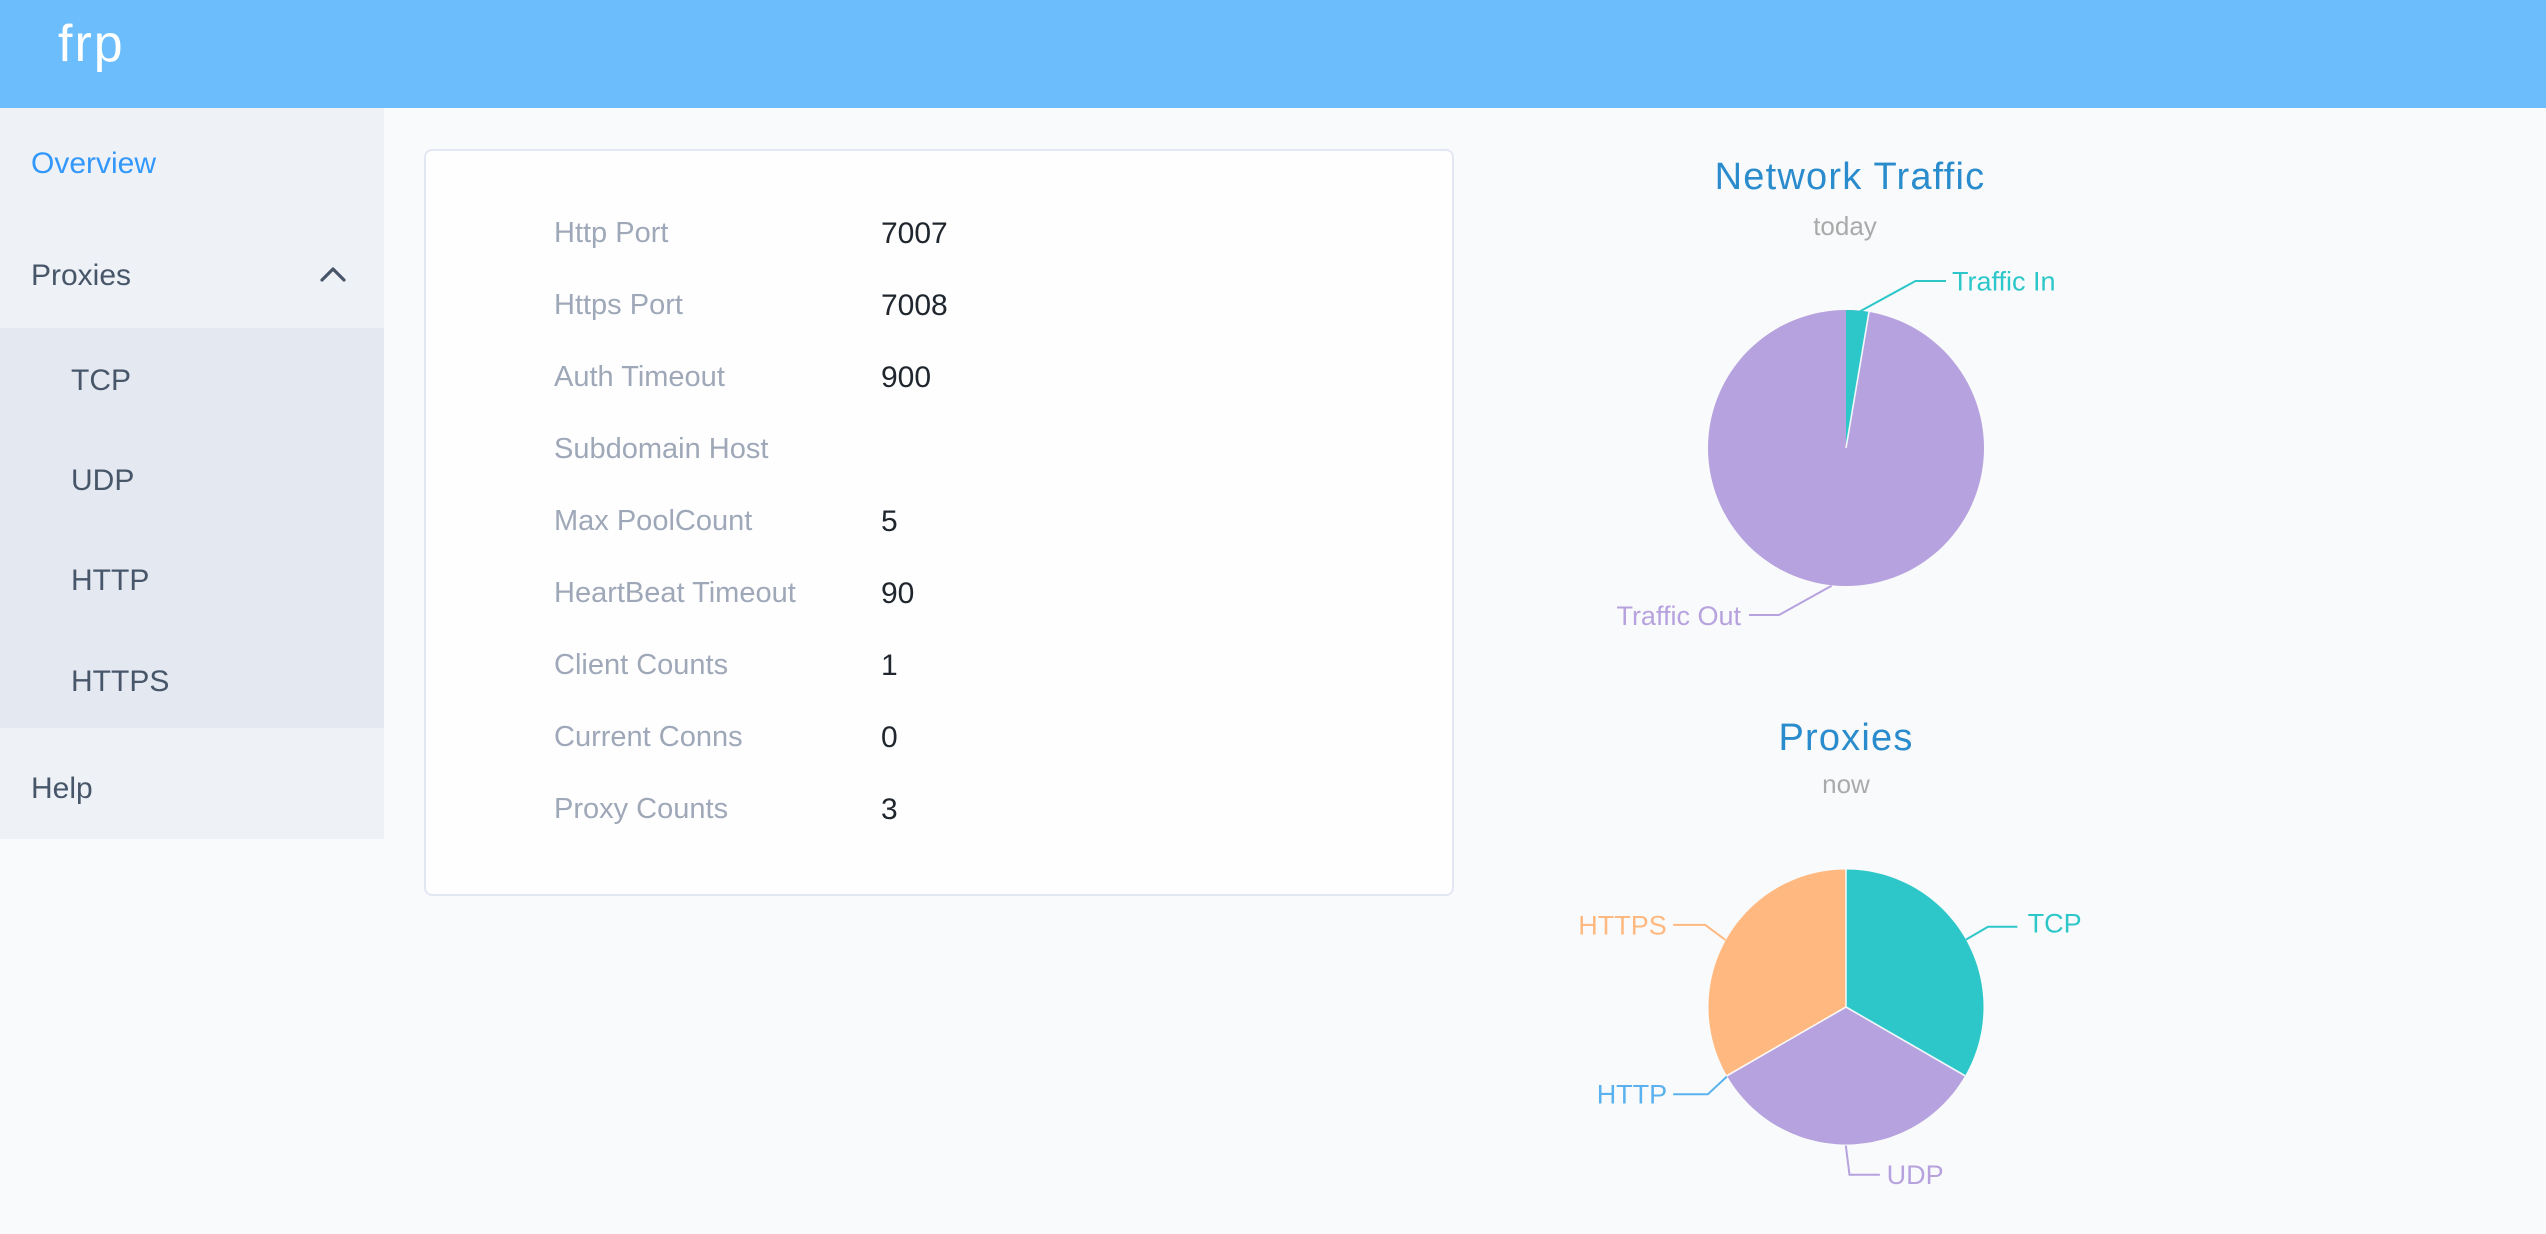  What do you see at coordinates (1678, 616) in the screenshot?
I see `svg-text: Traffic Out` at bounding box center [1678, 616].